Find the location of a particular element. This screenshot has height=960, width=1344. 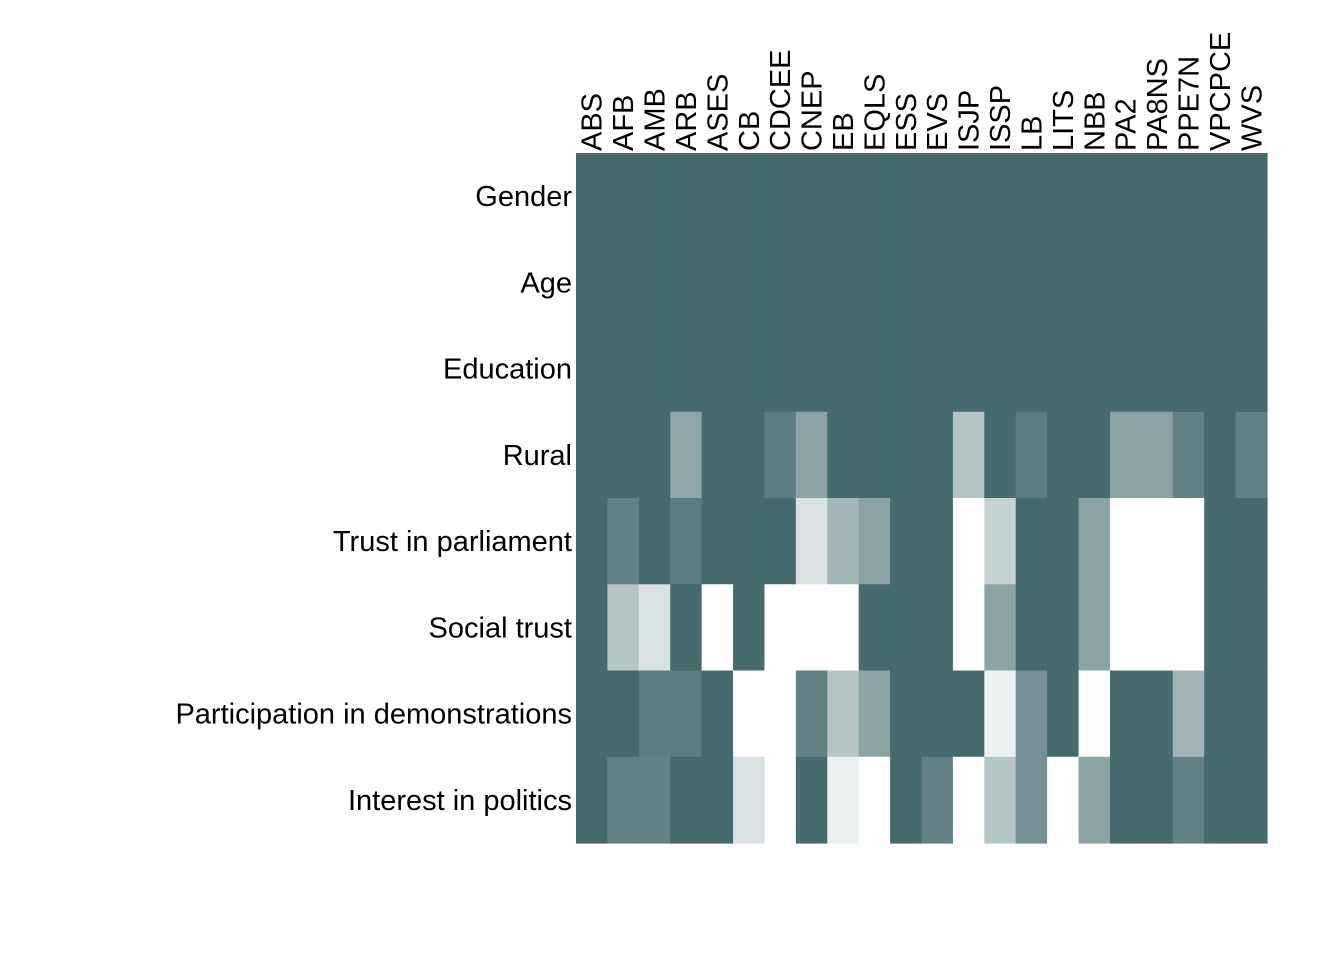

heatmap-cell-education-cb is located at coordinates (749, 369).